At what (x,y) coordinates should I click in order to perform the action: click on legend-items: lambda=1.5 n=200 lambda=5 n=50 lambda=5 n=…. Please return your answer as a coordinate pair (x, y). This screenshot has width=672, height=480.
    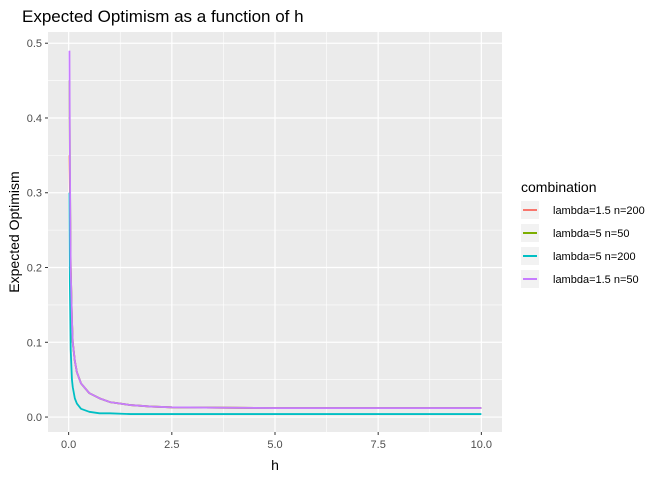
    Looking at the image, I should click on (583, 244).